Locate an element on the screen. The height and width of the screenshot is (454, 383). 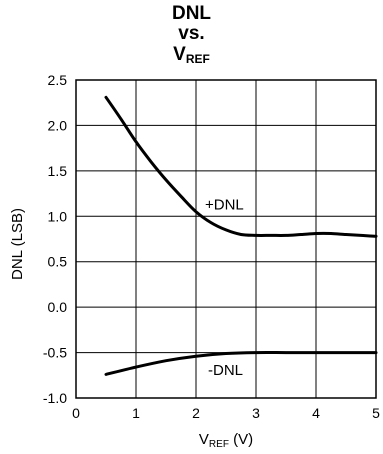
x-axis-label-sub: REF is located at coordinates (219, 444).